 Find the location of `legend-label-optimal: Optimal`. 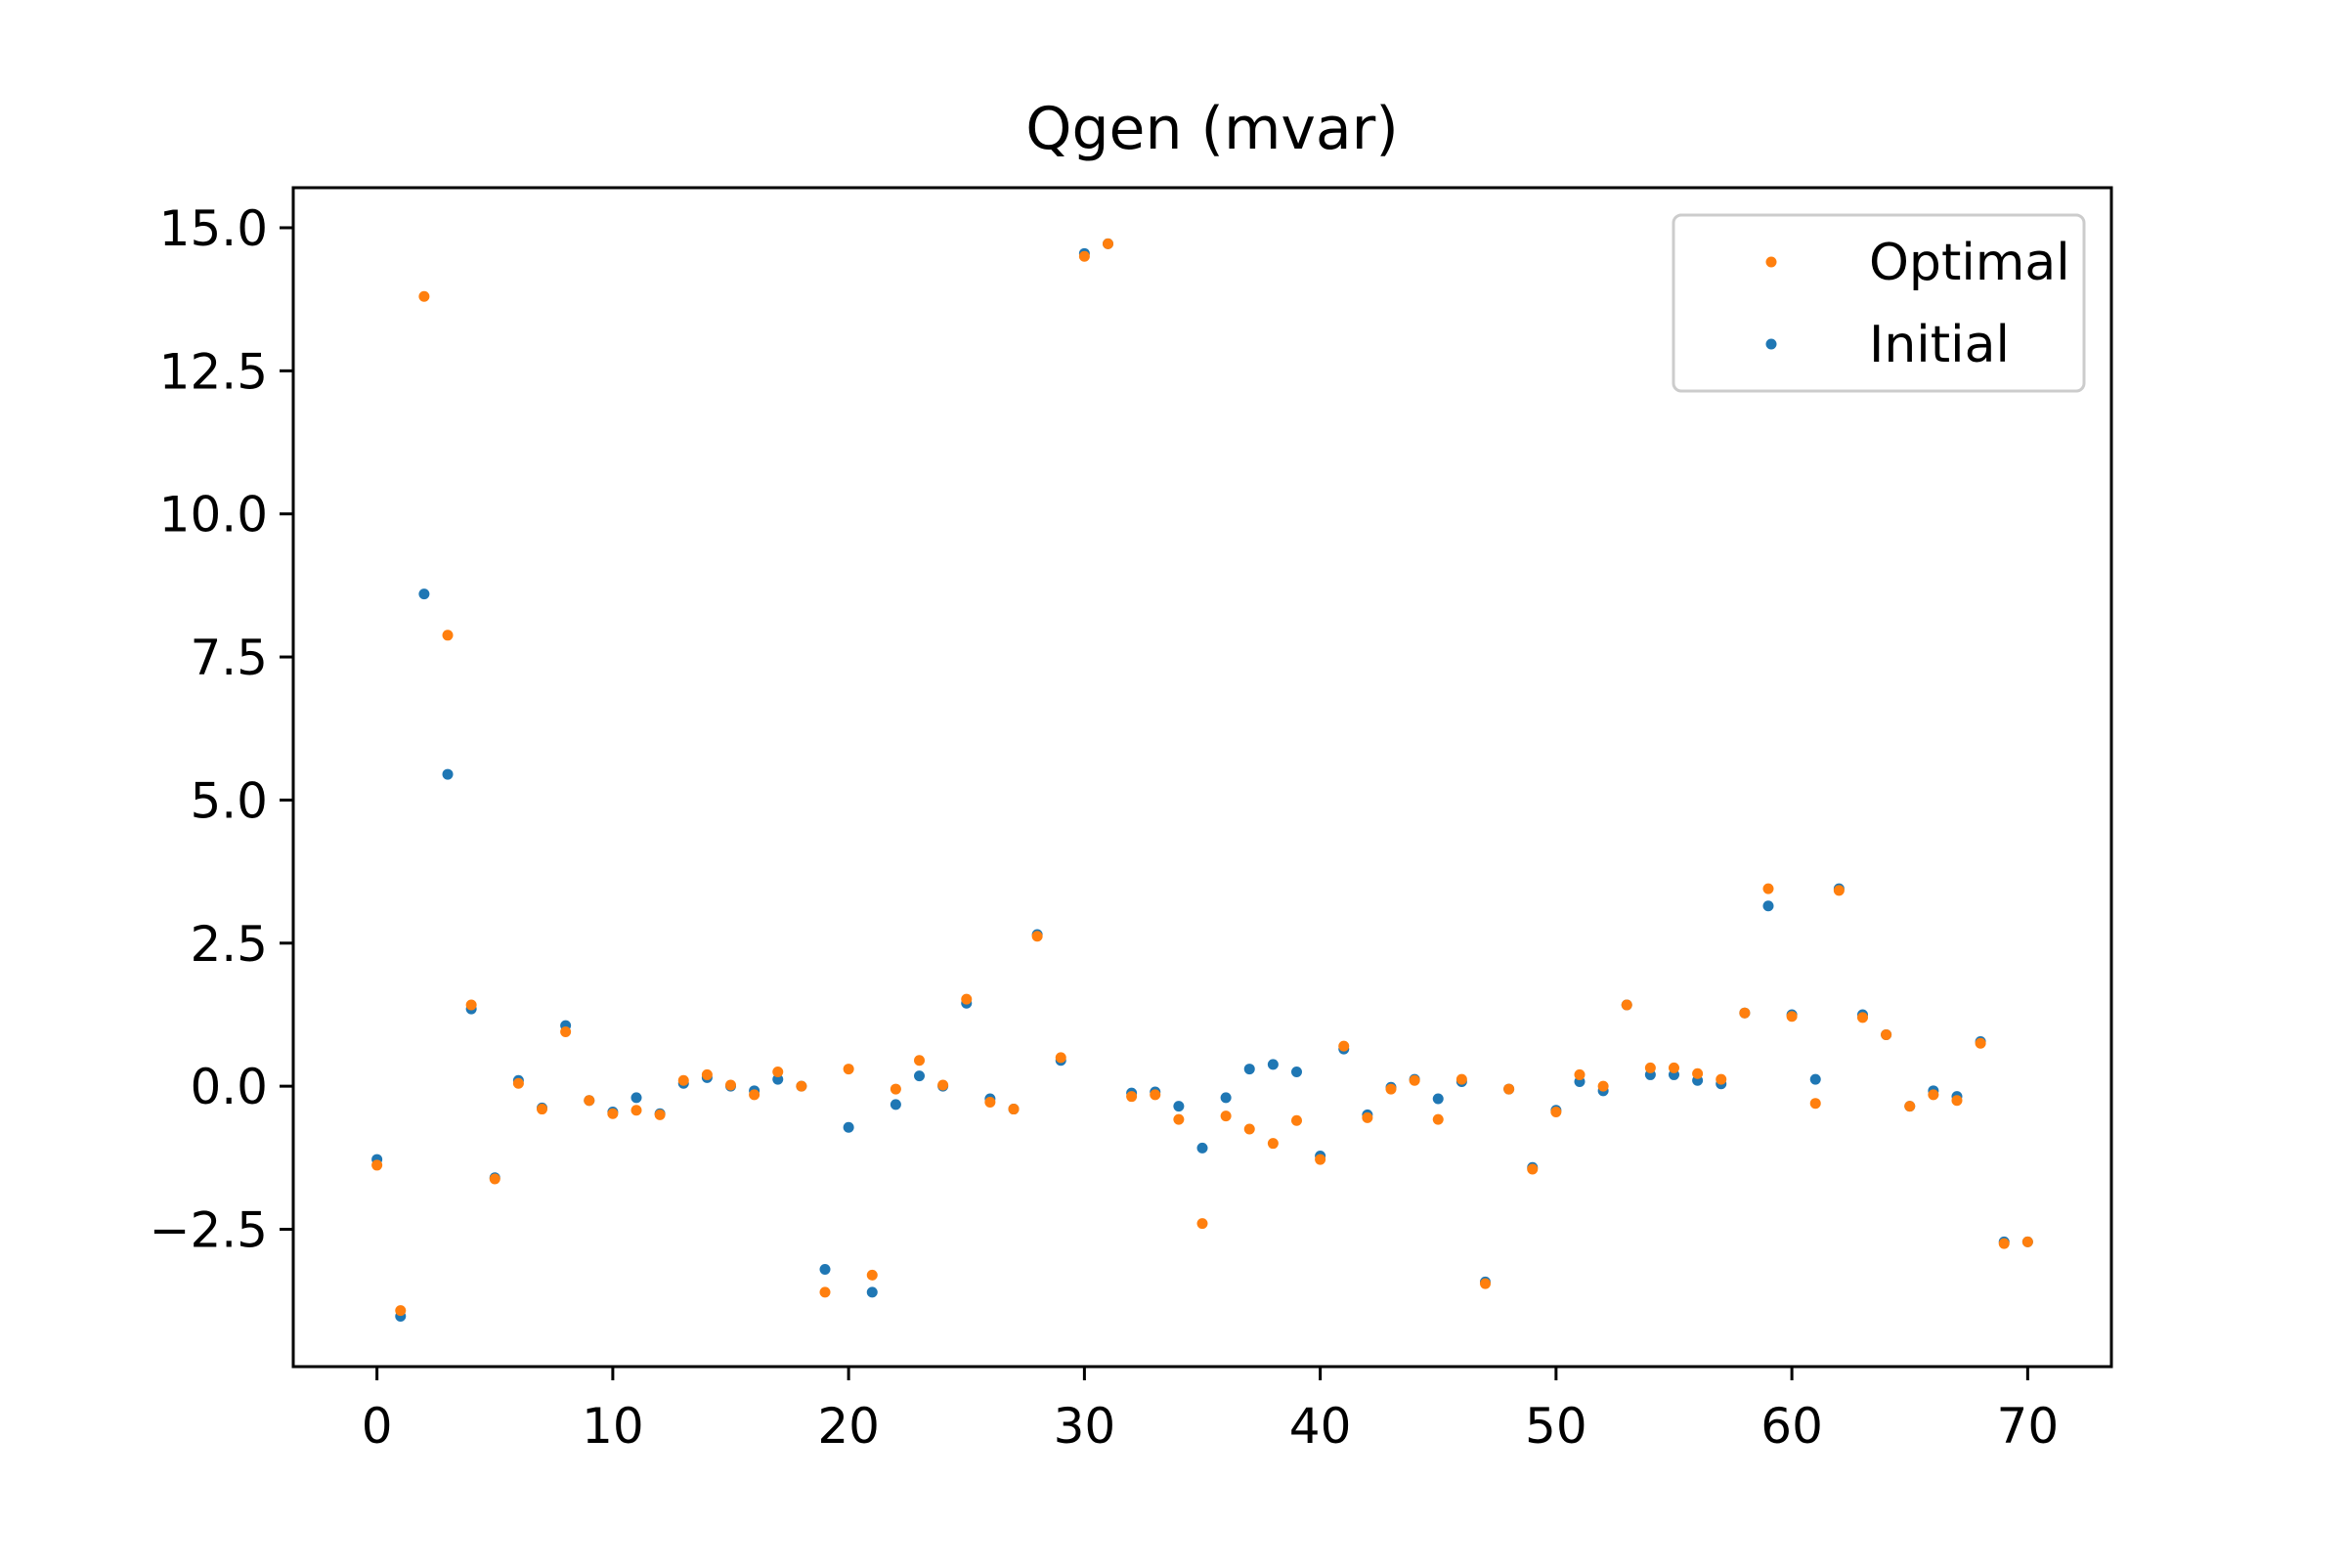

legend-label-optimal: Optimal is located at coordinates (1969, 263).